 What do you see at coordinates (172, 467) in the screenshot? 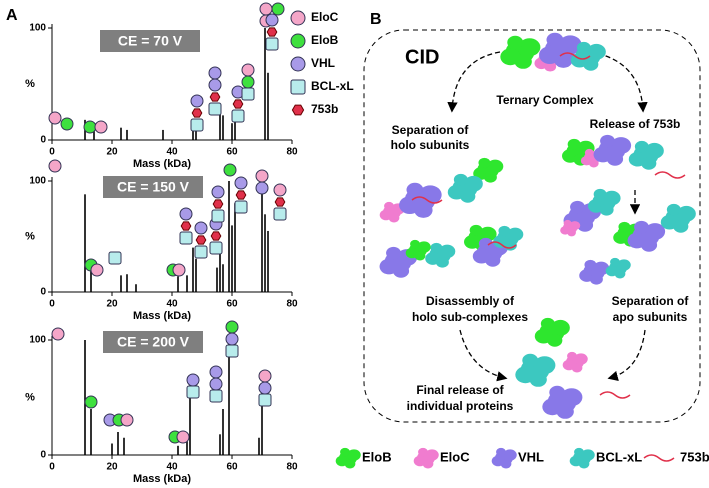
I see `x-tick-label: 40` at bounding box center [172, 467].